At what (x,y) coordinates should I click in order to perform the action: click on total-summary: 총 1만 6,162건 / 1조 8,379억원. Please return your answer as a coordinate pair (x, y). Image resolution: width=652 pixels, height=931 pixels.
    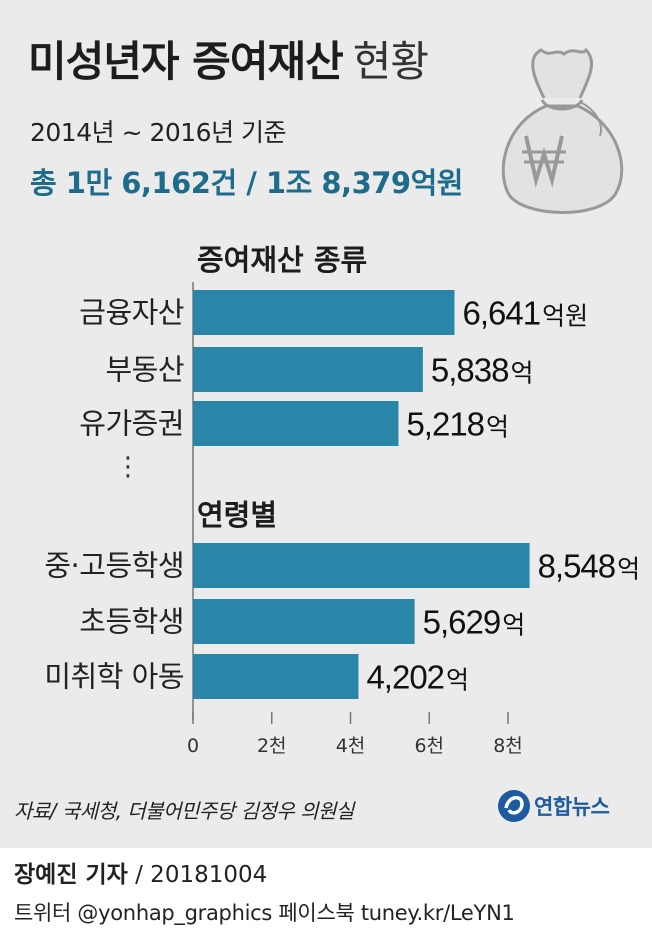
    Looking at the image, I should click on (246, 183).